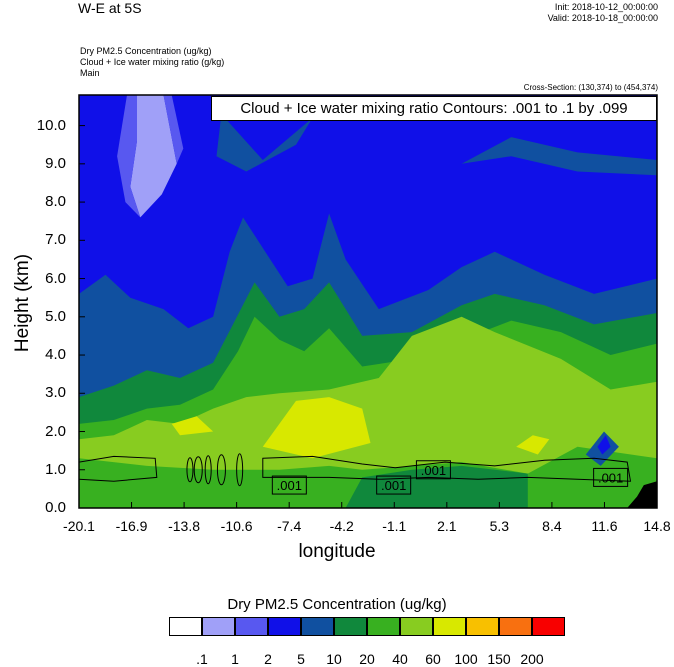 The width and height of the screenshot is (674, 667). I want to click on y-tick-label: 5.0, so click(55, 316).